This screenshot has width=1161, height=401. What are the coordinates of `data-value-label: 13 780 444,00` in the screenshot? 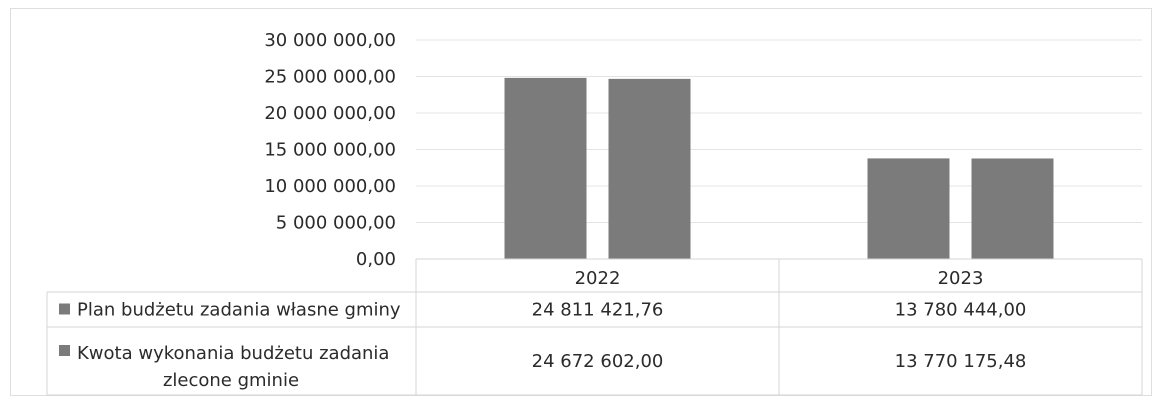 It's located at (961, 310).